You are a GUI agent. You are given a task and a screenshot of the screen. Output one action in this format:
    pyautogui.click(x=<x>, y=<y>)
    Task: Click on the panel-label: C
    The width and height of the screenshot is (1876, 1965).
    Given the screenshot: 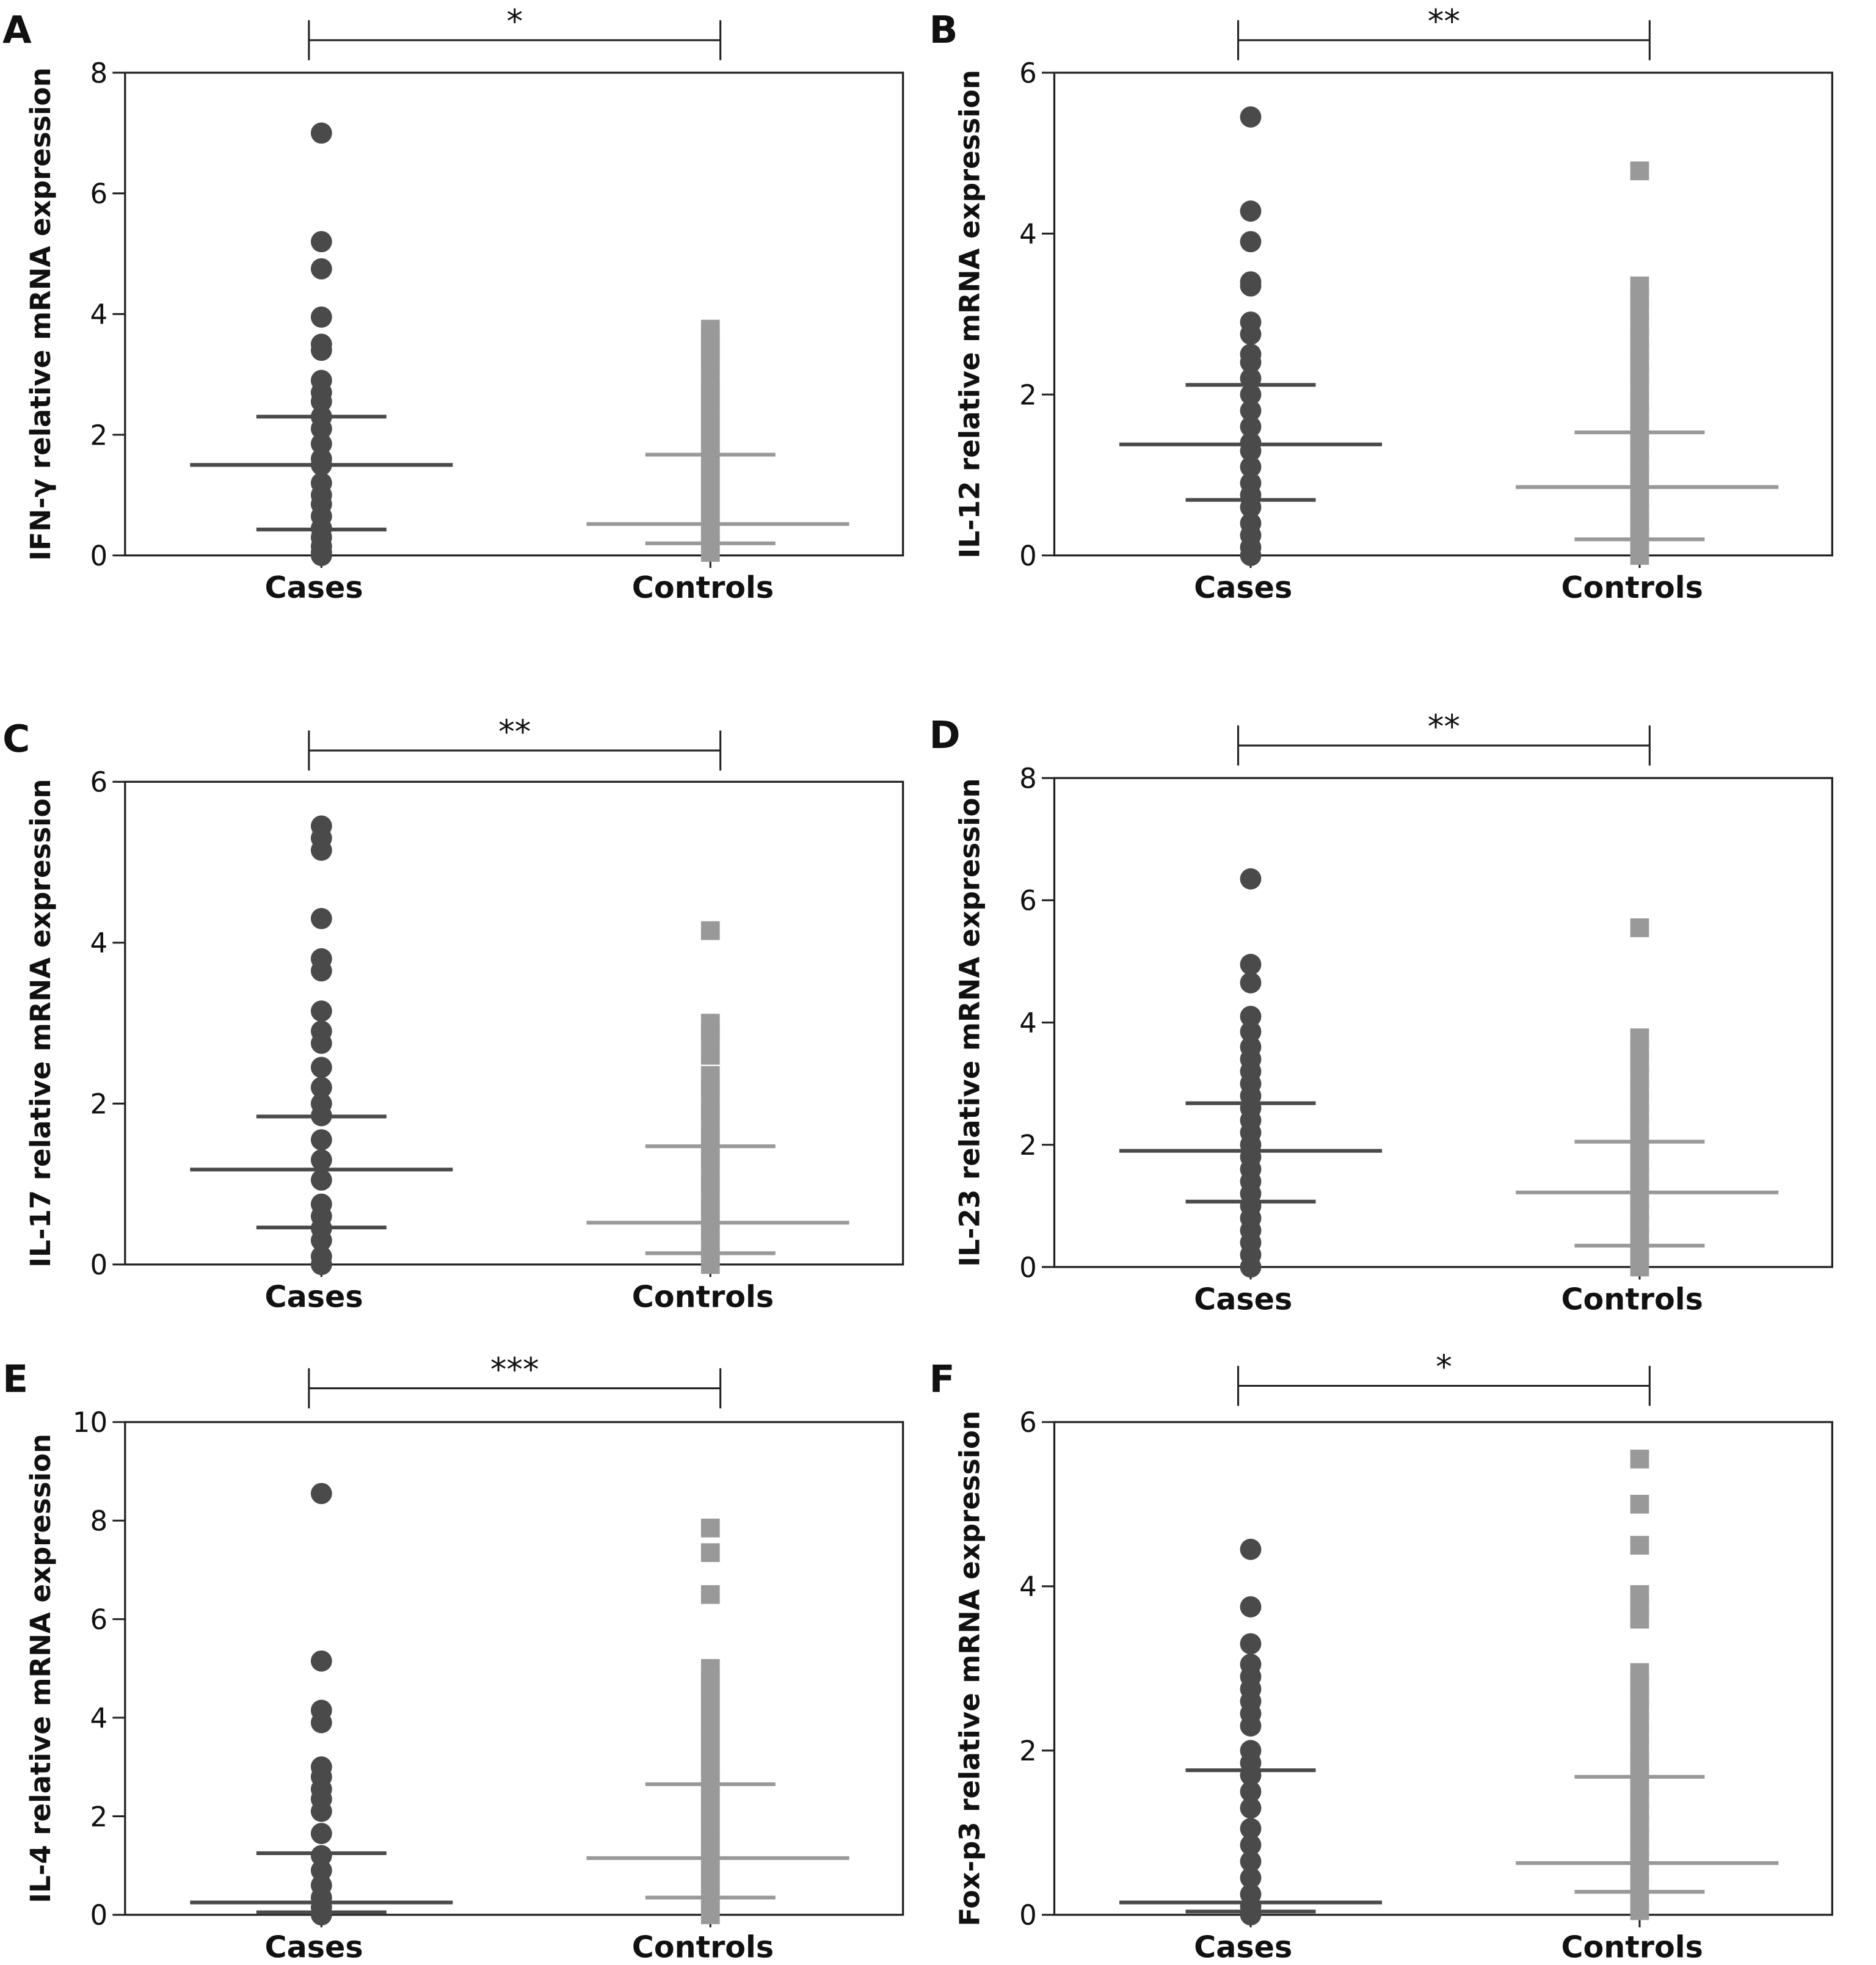 What is the action you would take?
    pyautogui.click(x=16, y=739)
    